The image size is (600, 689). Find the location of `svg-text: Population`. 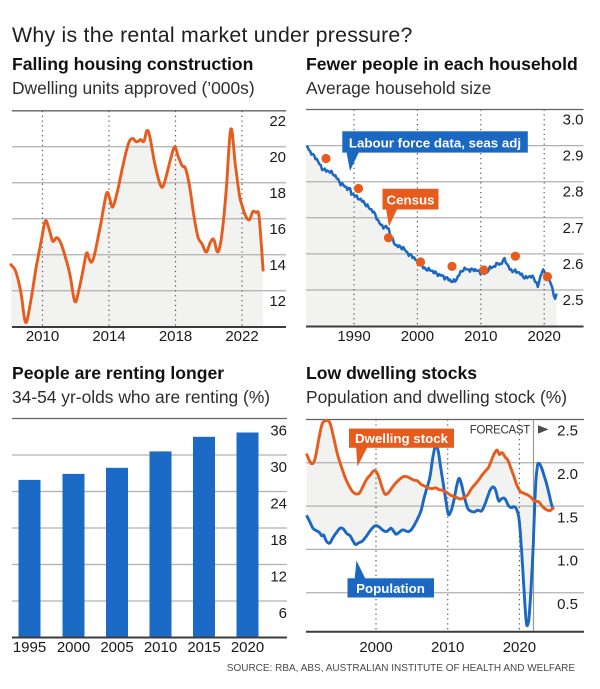

svg-text: Population is located at coordinates (390, 588).